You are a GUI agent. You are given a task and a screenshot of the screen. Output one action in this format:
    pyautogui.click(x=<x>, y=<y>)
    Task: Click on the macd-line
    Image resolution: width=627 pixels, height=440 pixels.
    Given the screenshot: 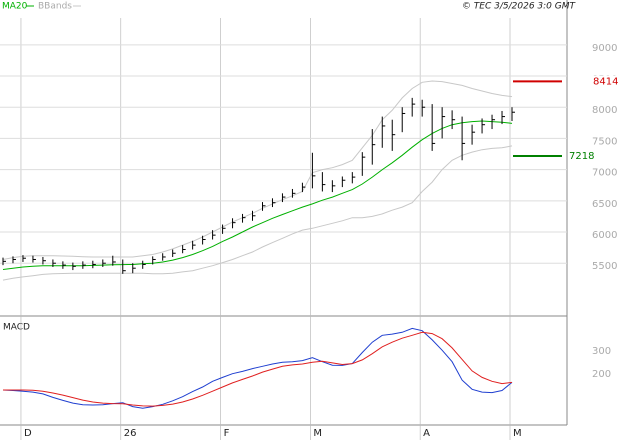 What is the action you would take?
    pyautogui.click(x=258, y=369)
    